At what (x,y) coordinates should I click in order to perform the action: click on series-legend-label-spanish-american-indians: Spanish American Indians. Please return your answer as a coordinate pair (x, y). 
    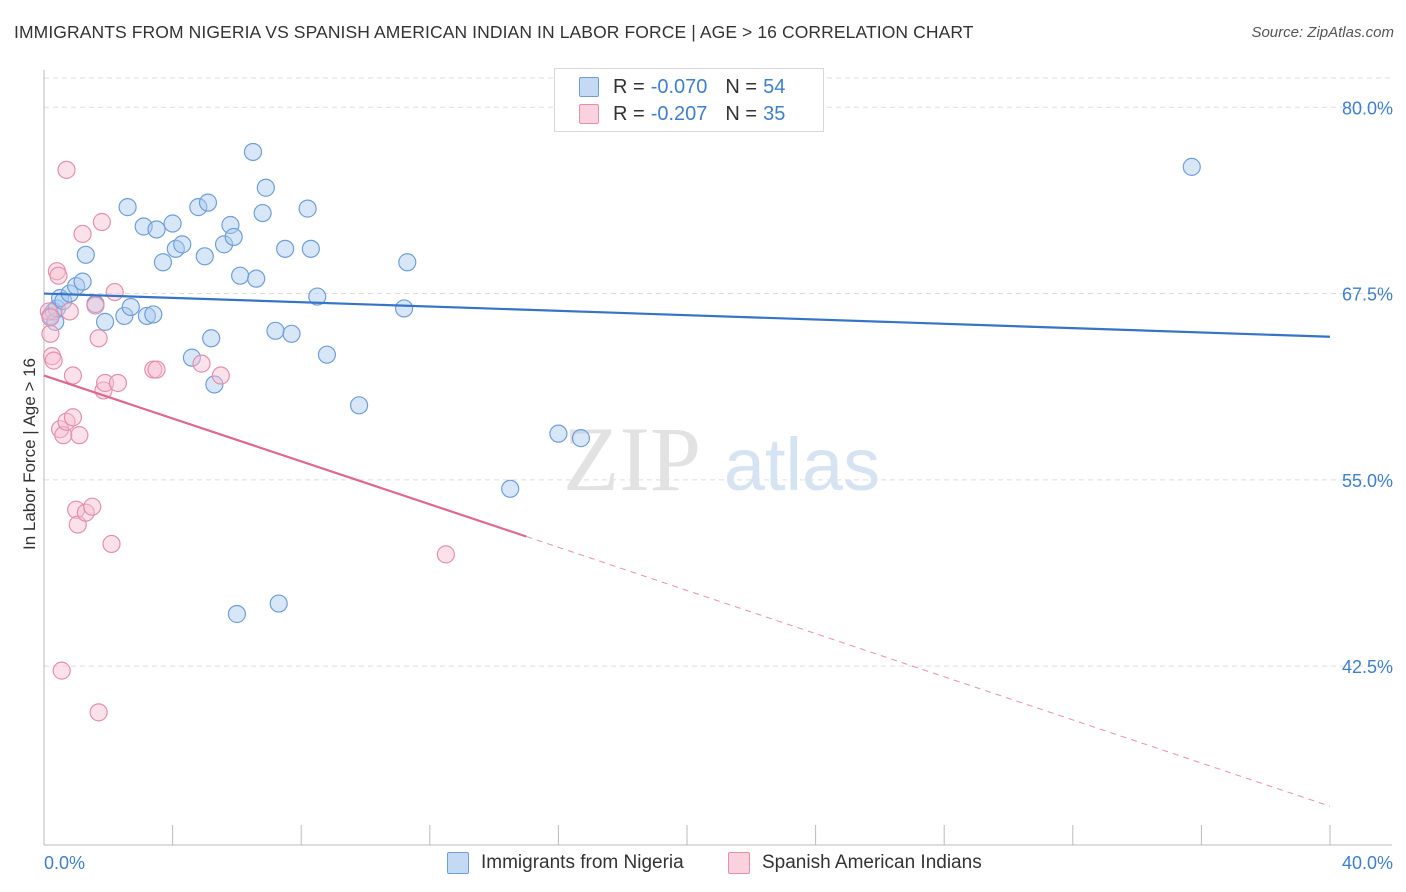
    Looking at the image, I should click on (872, 862).